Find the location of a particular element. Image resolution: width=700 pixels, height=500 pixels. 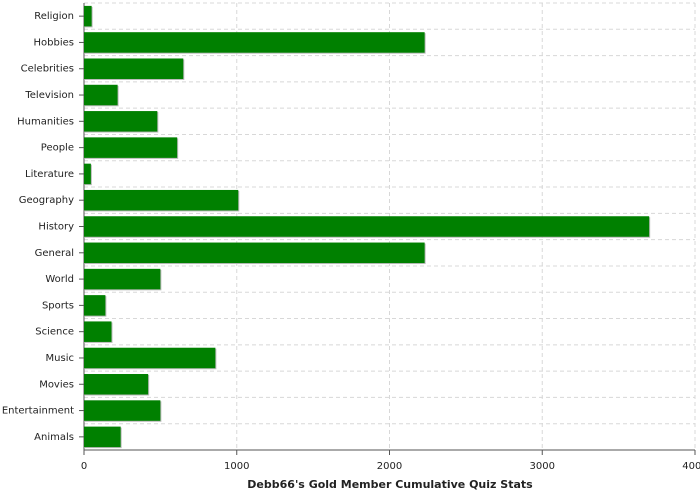

y-tick-label: Science is located at coordinates (54, 332).